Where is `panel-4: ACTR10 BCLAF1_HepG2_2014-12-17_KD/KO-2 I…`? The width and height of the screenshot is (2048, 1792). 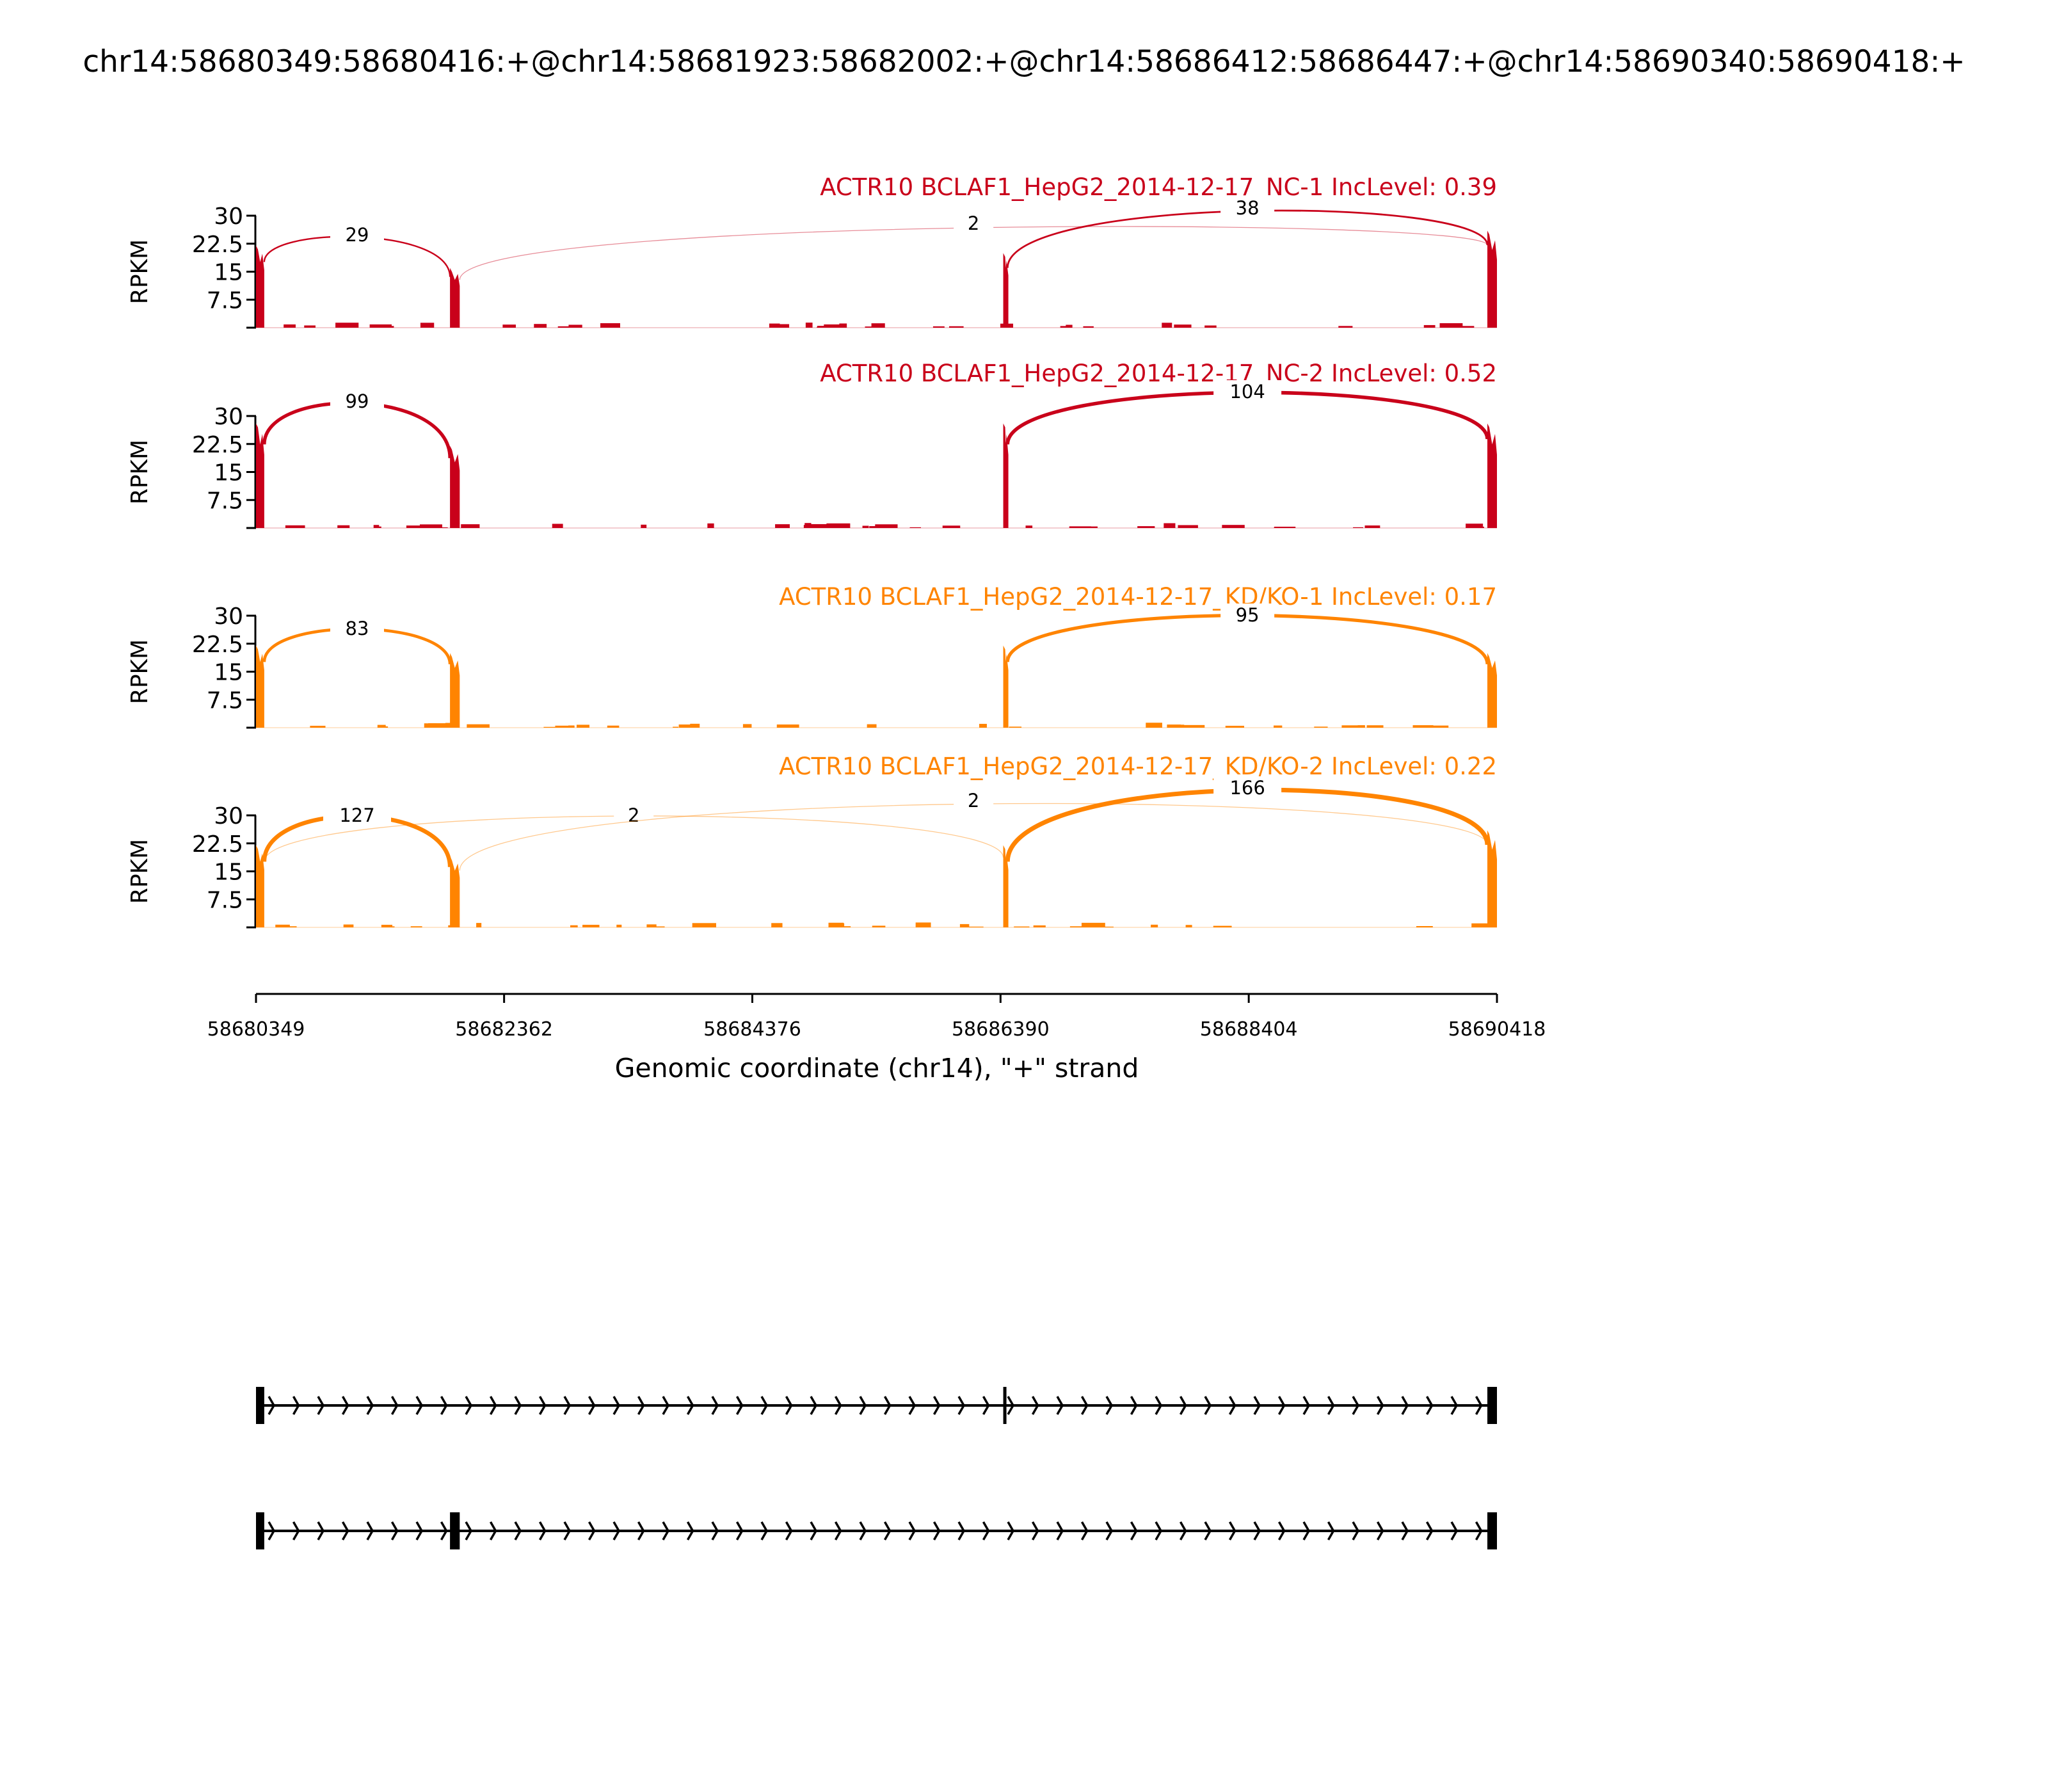 panel-4: ACTR10 BCLAF1_HepG2_2014-12-17_KD/KO-2 I… is located at coordinates (812, 841).